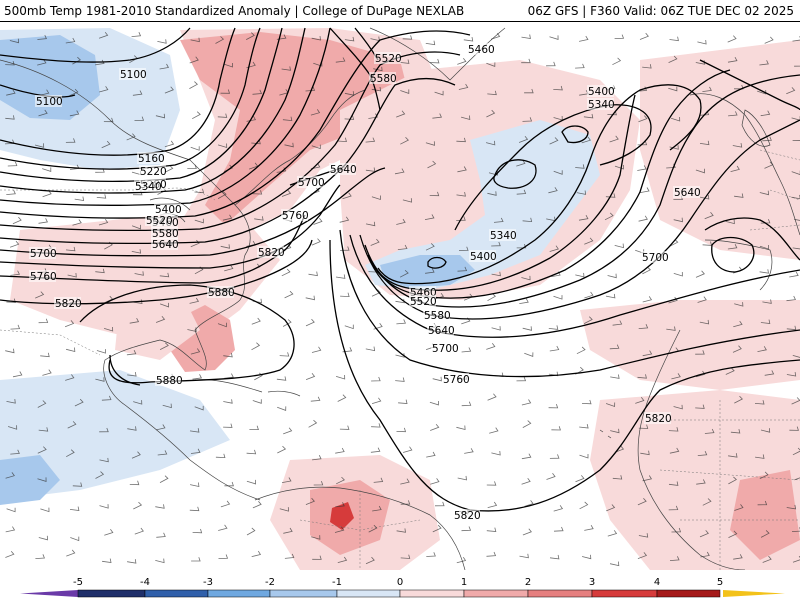 This screenshot has height=600, width=800. What do you see at coordinates (601, 105) in the screenshot?
I see `contour-label: 5340` at bounding box center [601, 105].